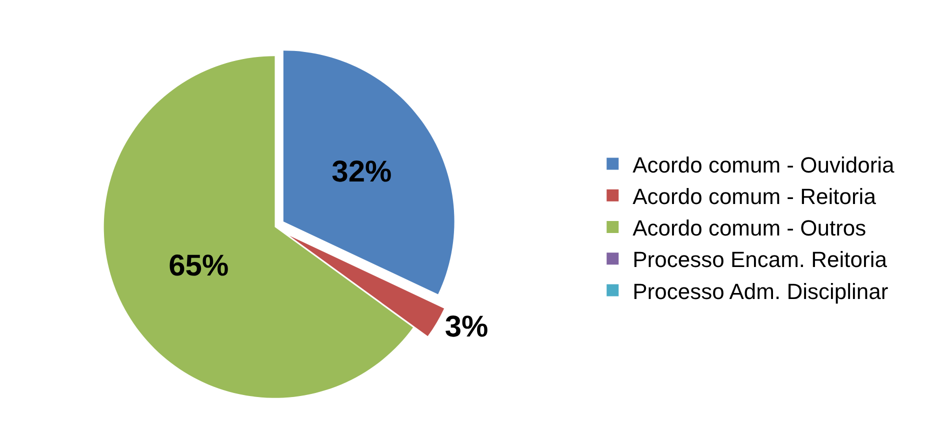  I want to click on legend-label: Processo Adm. Disciplinar, so click(760, 291).